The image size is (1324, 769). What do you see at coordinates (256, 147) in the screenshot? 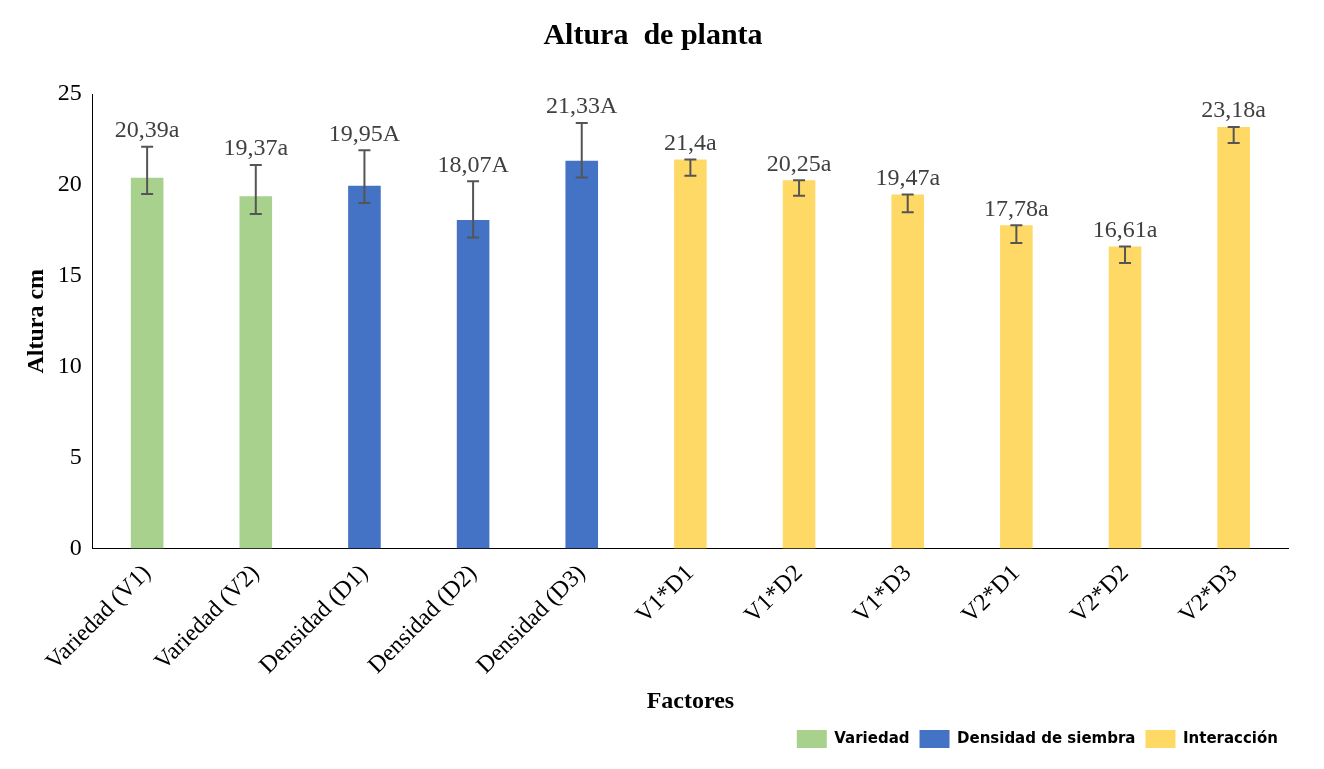
I see `data-label: 19,37a` at bounding box center [256, 147].